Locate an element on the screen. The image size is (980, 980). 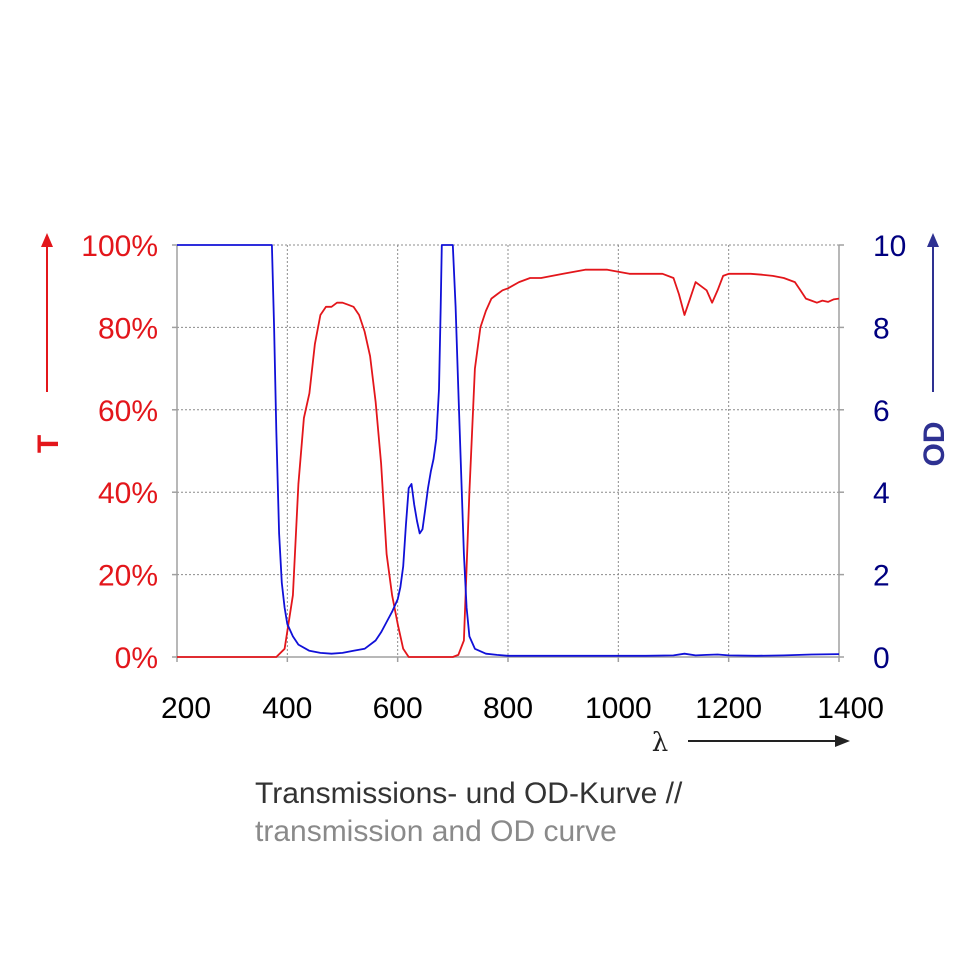
left-tick-label: 0% is located at coordinates (136, 658).